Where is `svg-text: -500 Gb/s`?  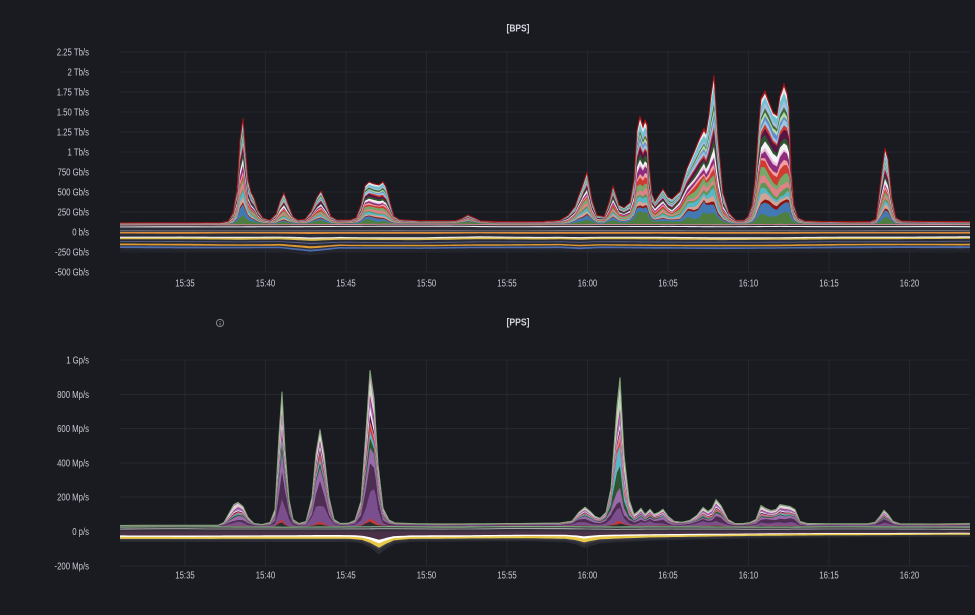
svg-text: -500 Gb/s is located at coordinates (72, 273).